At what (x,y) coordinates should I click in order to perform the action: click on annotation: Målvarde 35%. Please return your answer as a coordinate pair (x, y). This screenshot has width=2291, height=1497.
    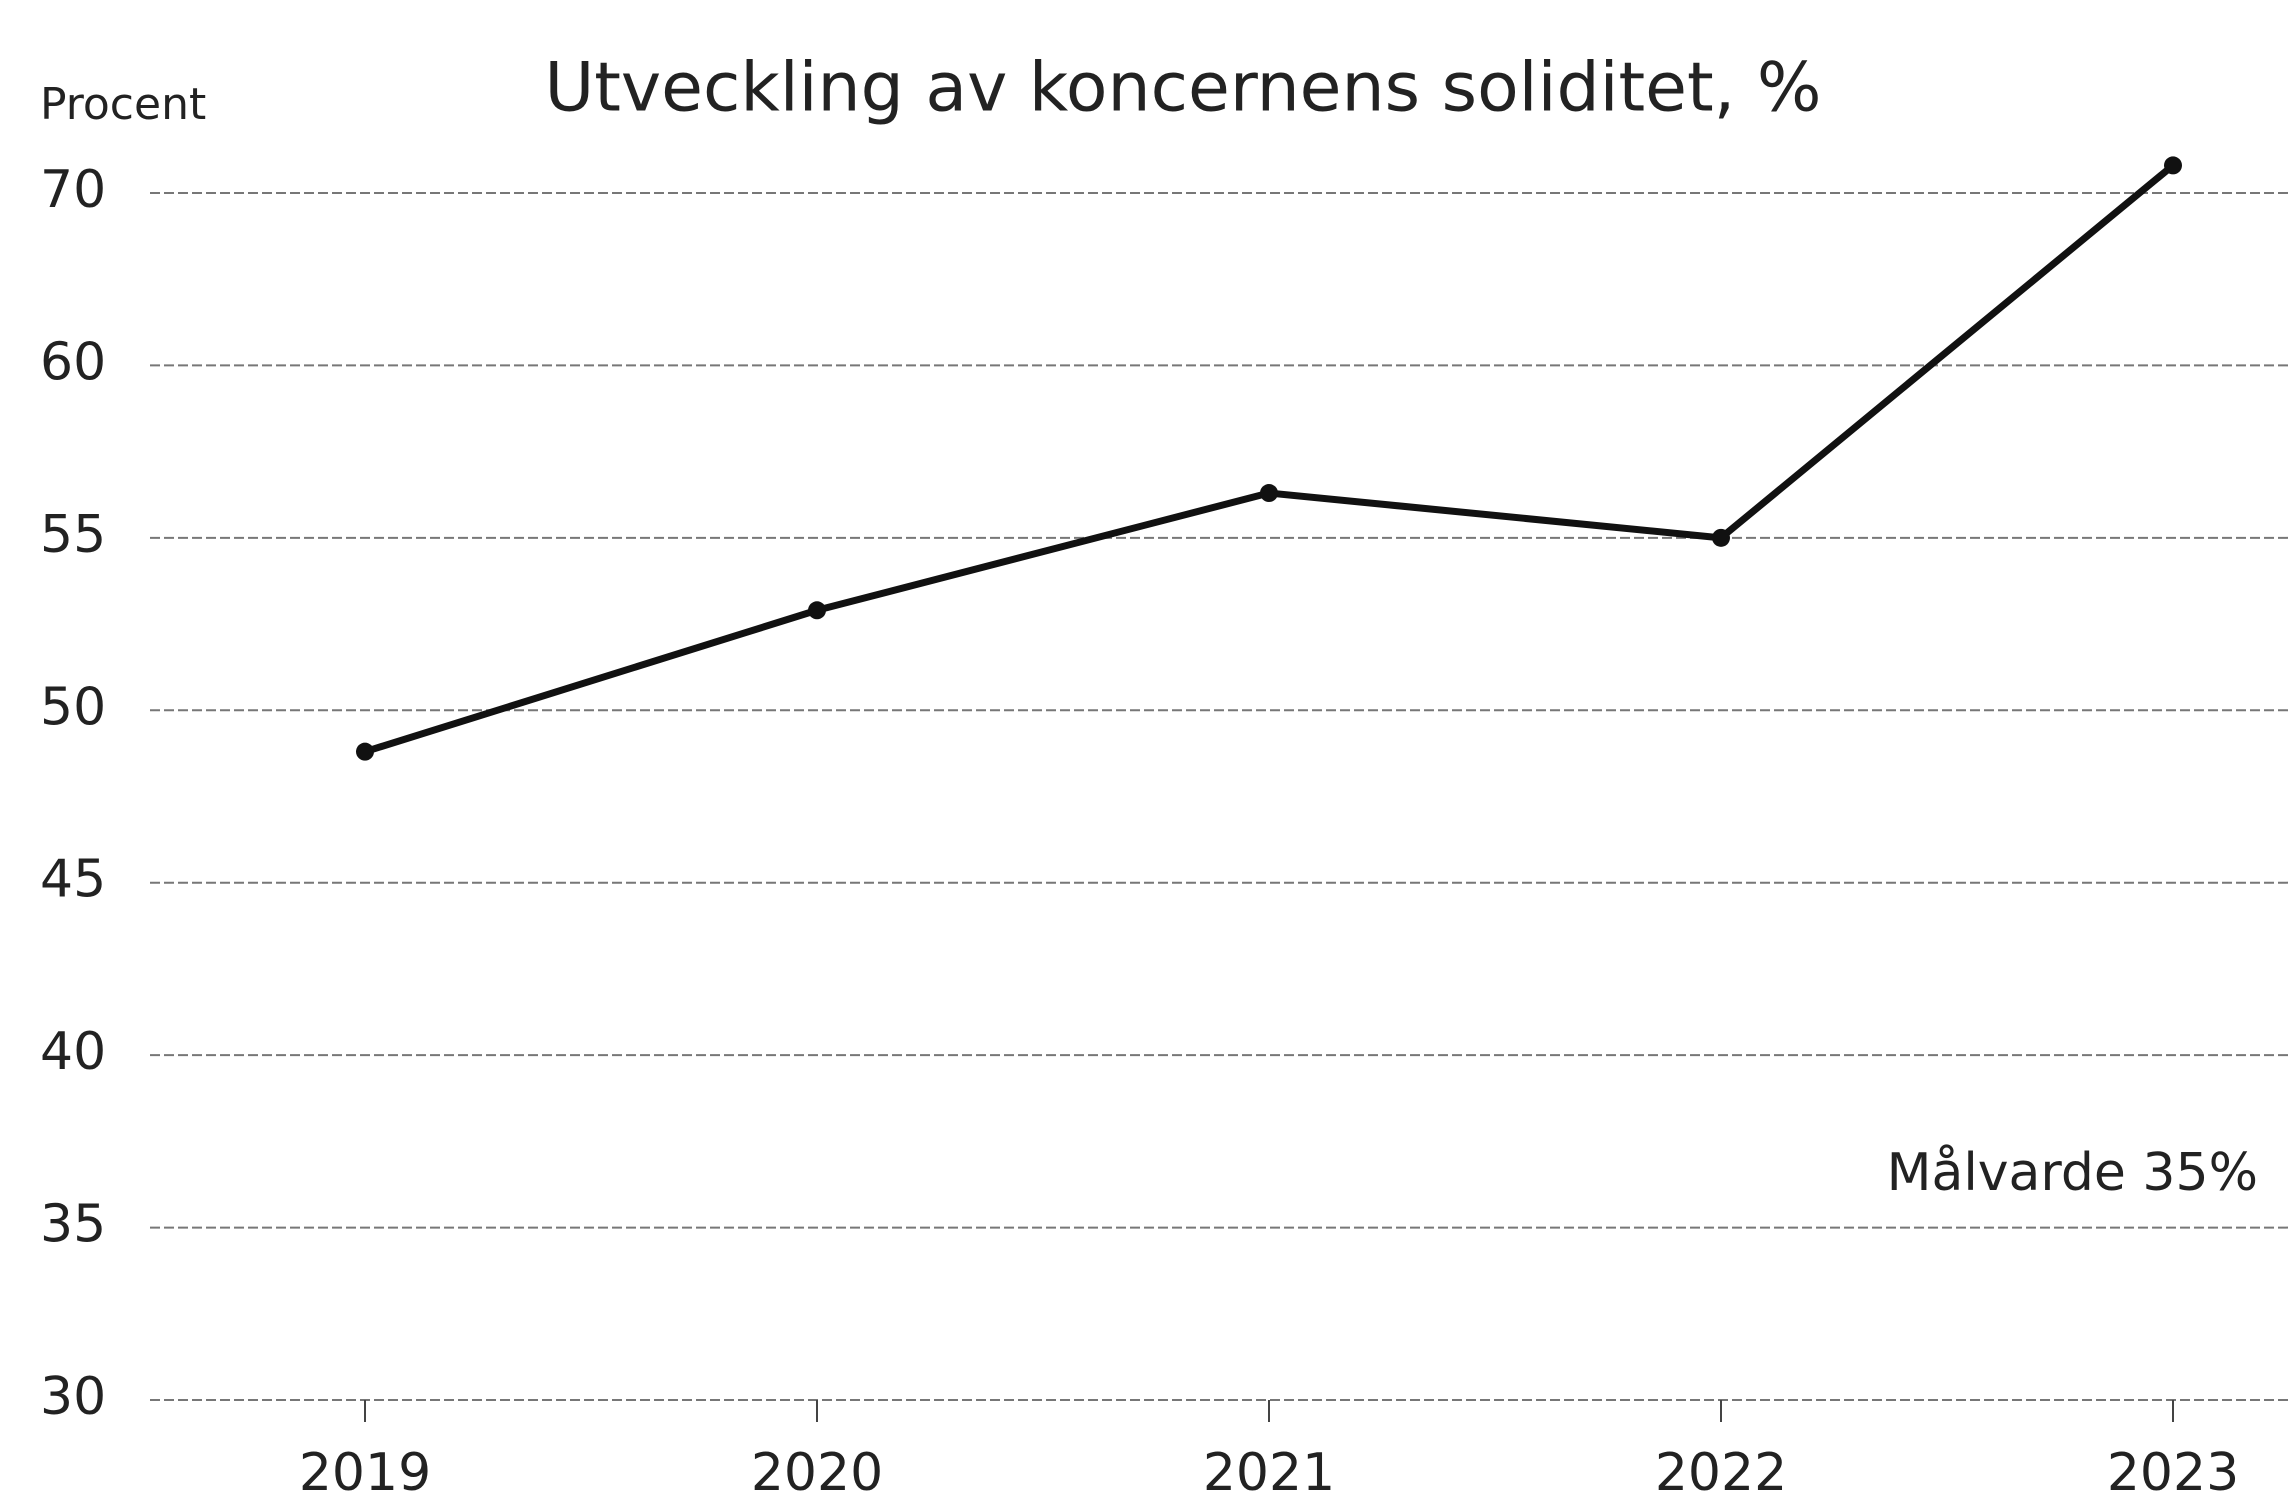
    Looking at the image, I should click on (2072, 1173).